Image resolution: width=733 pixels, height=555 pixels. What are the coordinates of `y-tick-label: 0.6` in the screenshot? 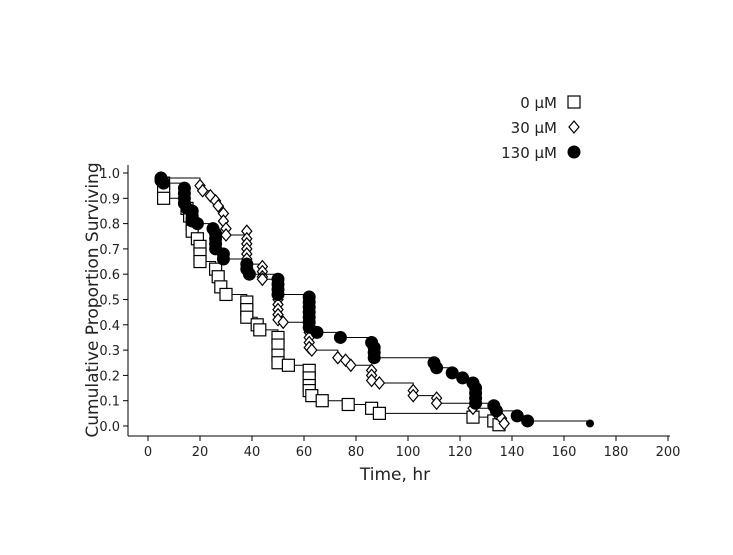 It's located at (109, 275).